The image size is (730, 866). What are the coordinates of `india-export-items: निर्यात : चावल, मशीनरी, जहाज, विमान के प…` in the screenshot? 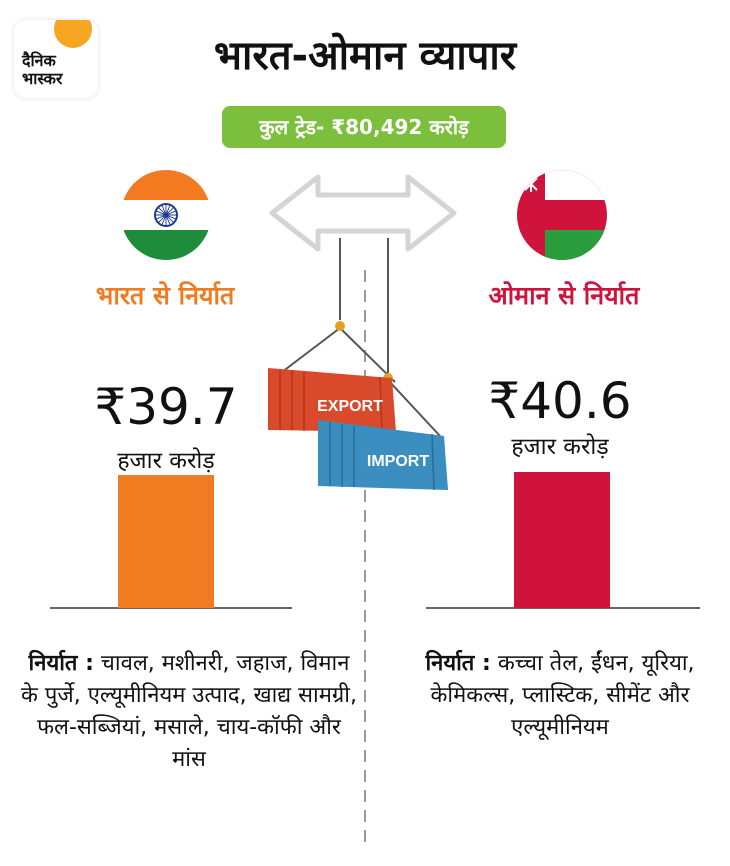 It's located at (189, 712).